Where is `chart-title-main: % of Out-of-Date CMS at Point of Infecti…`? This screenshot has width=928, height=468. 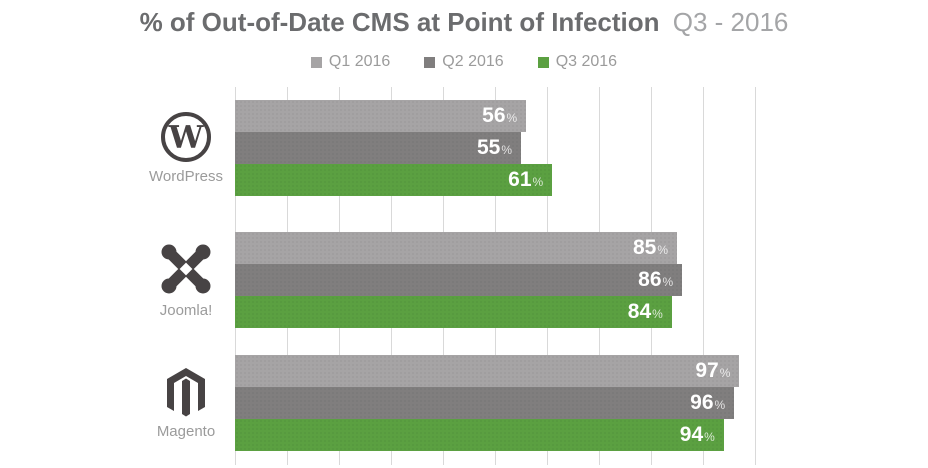
chart-title-main: % of Out-of-Date CMS at Point of Infecti… is located at coordinates (399, 22).